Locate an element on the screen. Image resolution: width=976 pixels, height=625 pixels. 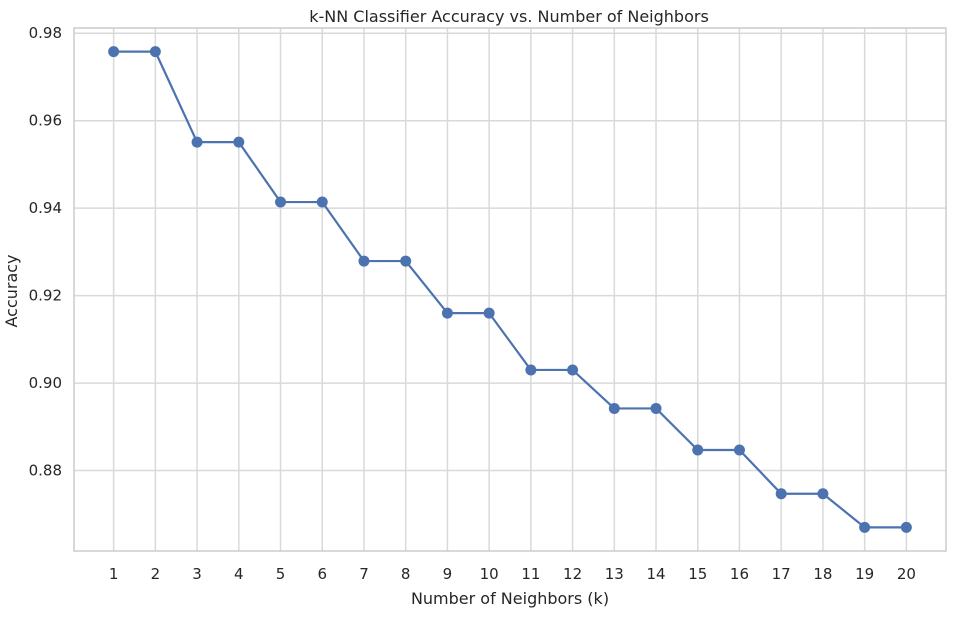
y-axis-label: Accuracy is located at coordinates (11, 290).